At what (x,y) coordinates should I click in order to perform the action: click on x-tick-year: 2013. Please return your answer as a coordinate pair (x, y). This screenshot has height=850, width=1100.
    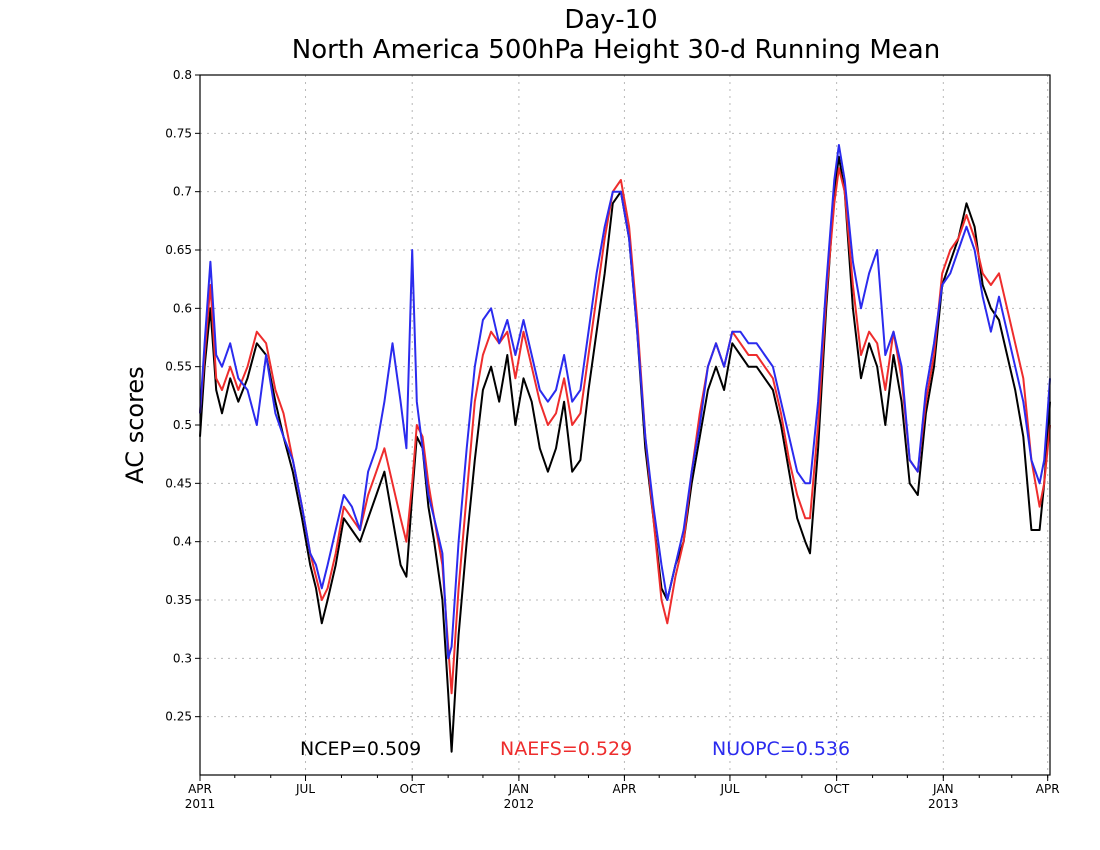
    Looking at the image, I should click on (943, 804).